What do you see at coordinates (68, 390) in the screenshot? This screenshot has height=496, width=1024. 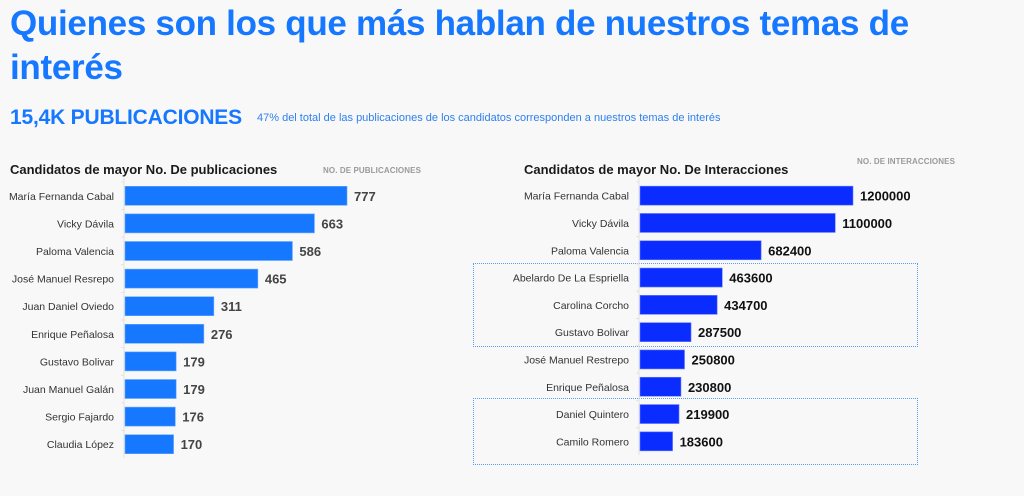 I see `category-label: Juan Manuel Galán` at bounding box center [68, 390].